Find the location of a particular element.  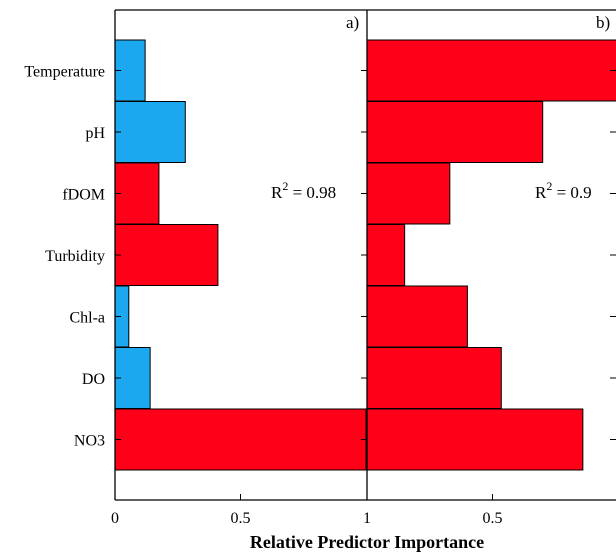

r2-annotation-a: R2 = 0.98 is located at coordinates (303, 190).